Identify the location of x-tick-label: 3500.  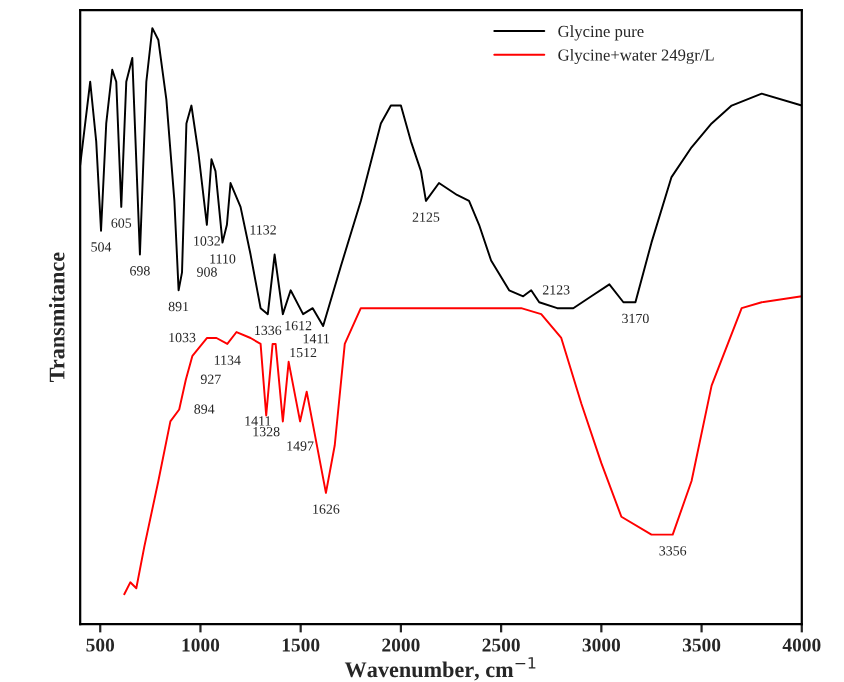
(701, 645).